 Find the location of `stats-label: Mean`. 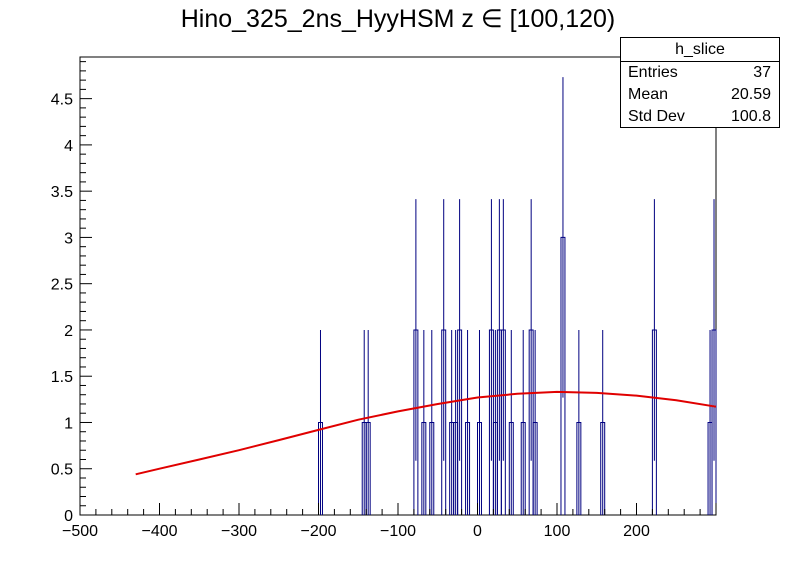

stats-label: Mean is located at coordinates (648, 94).